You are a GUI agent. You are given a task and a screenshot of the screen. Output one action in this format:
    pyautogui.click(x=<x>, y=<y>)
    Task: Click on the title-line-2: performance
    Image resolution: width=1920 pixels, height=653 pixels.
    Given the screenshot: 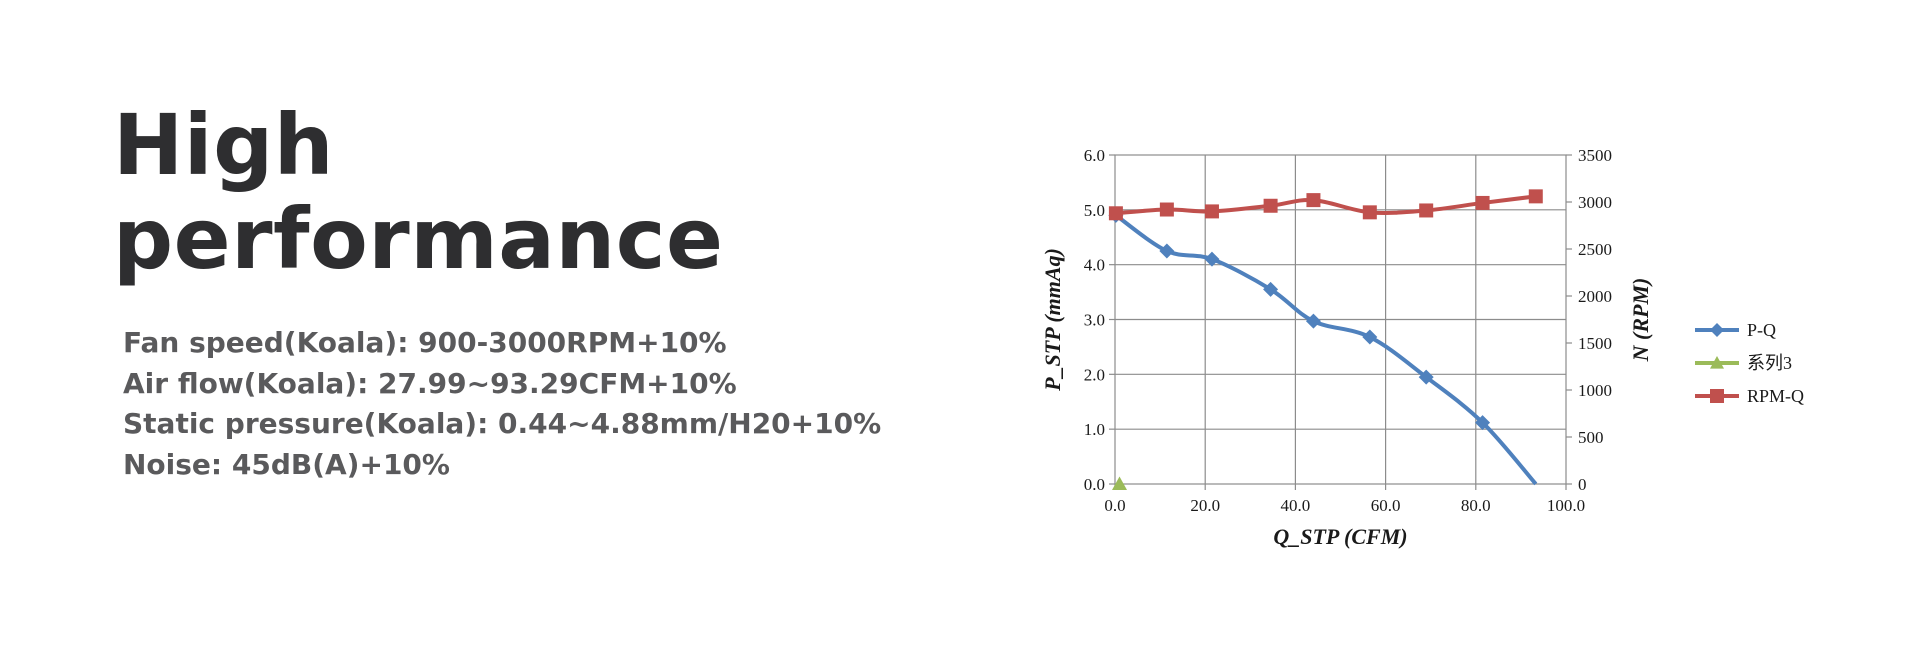 What is the action you would take?
    pyautogui.click(x=418, y=239)
    